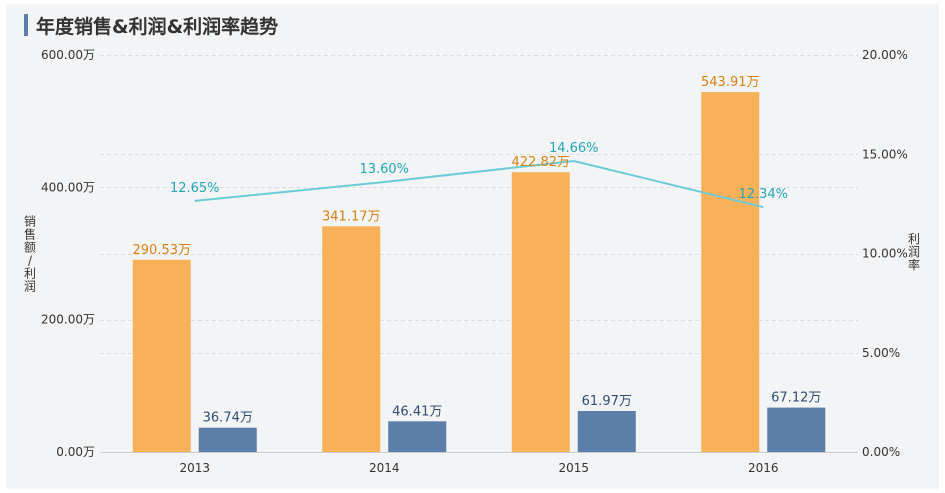 Image resolution: width=945 pixels, height=493 pixels. I want to click on x-tick-label: 2014, so click(384, 468).